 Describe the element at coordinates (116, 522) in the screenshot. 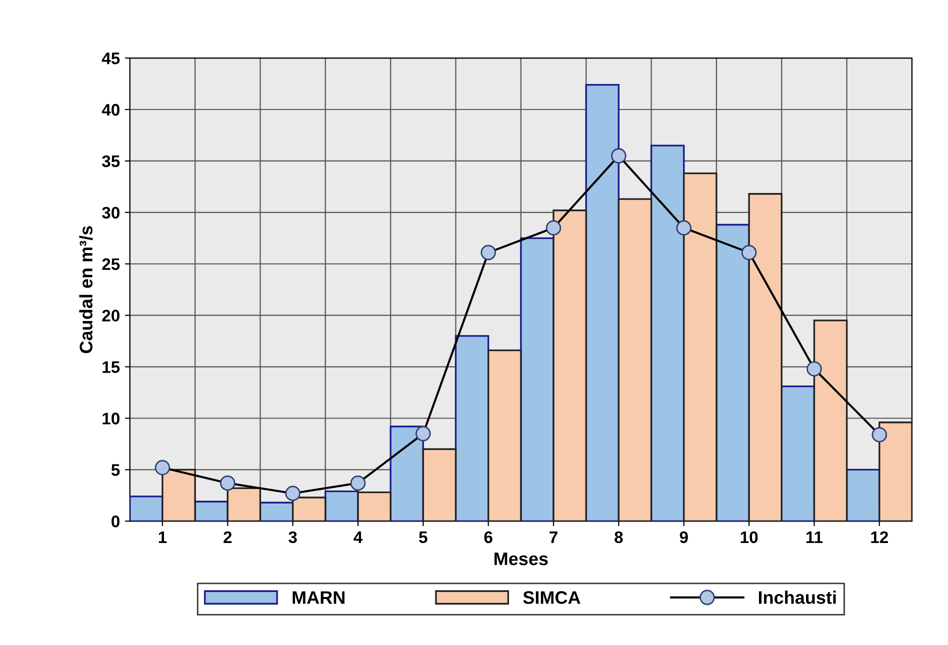

I see `y-tick-label: 0` at that location.